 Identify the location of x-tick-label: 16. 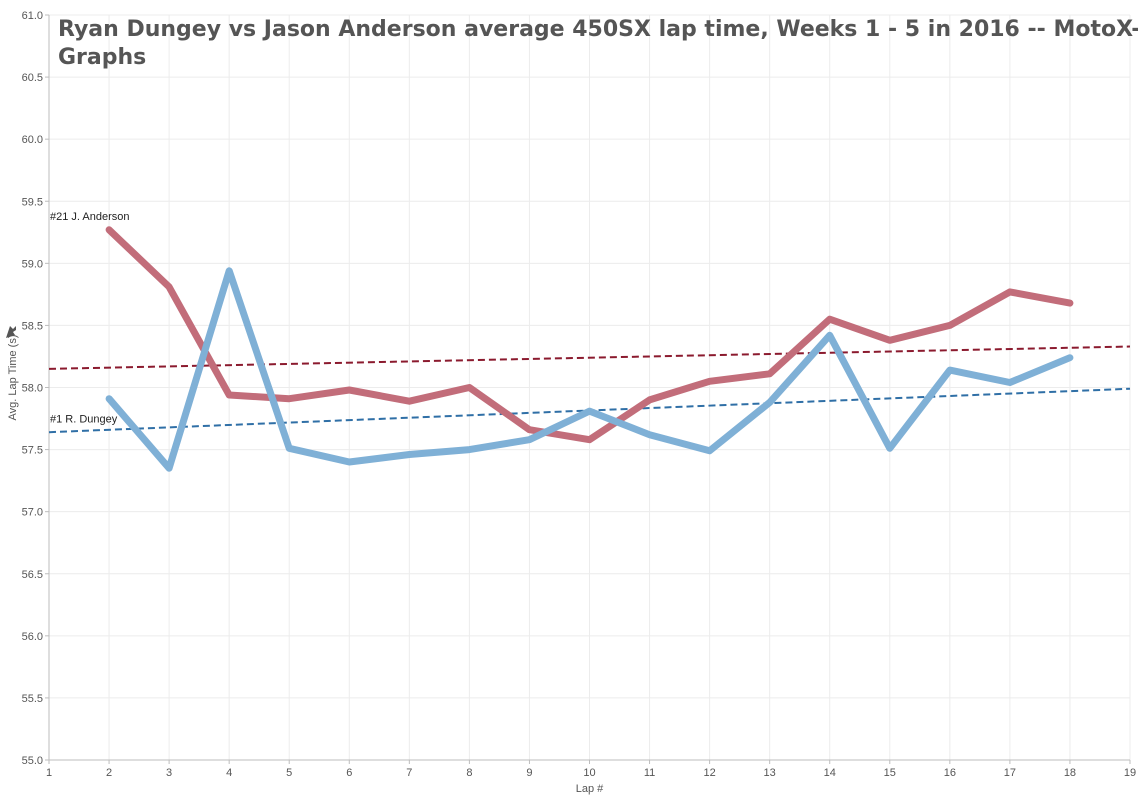
(950, 773).